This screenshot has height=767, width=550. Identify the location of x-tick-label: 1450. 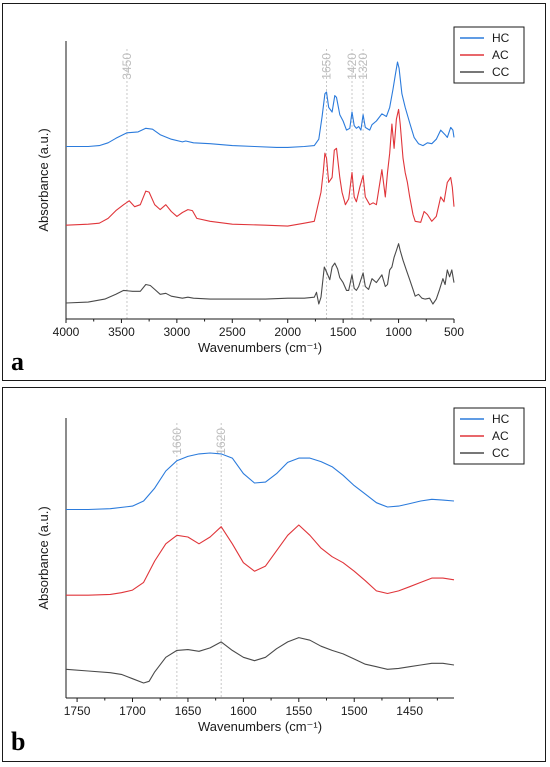
(409, 711).